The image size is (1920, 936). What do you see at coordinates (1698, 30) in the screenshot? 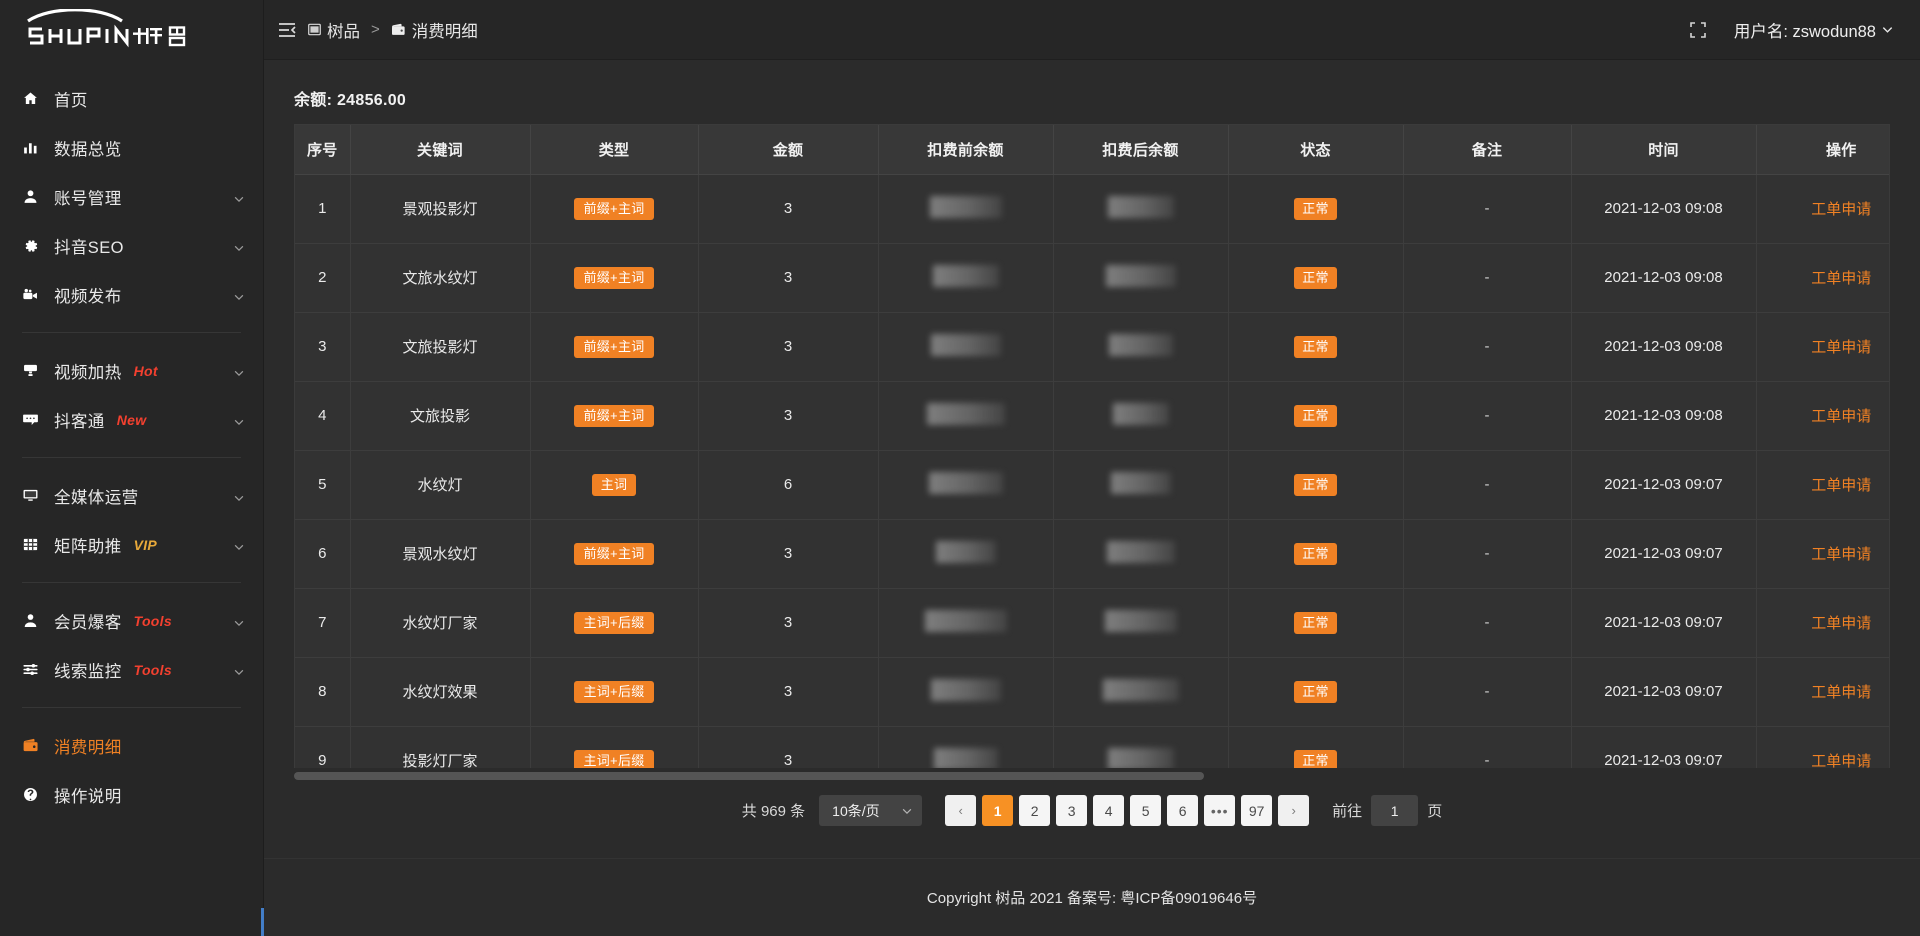
I see `fullscreen-icon` at bounding box center [1698, 30].